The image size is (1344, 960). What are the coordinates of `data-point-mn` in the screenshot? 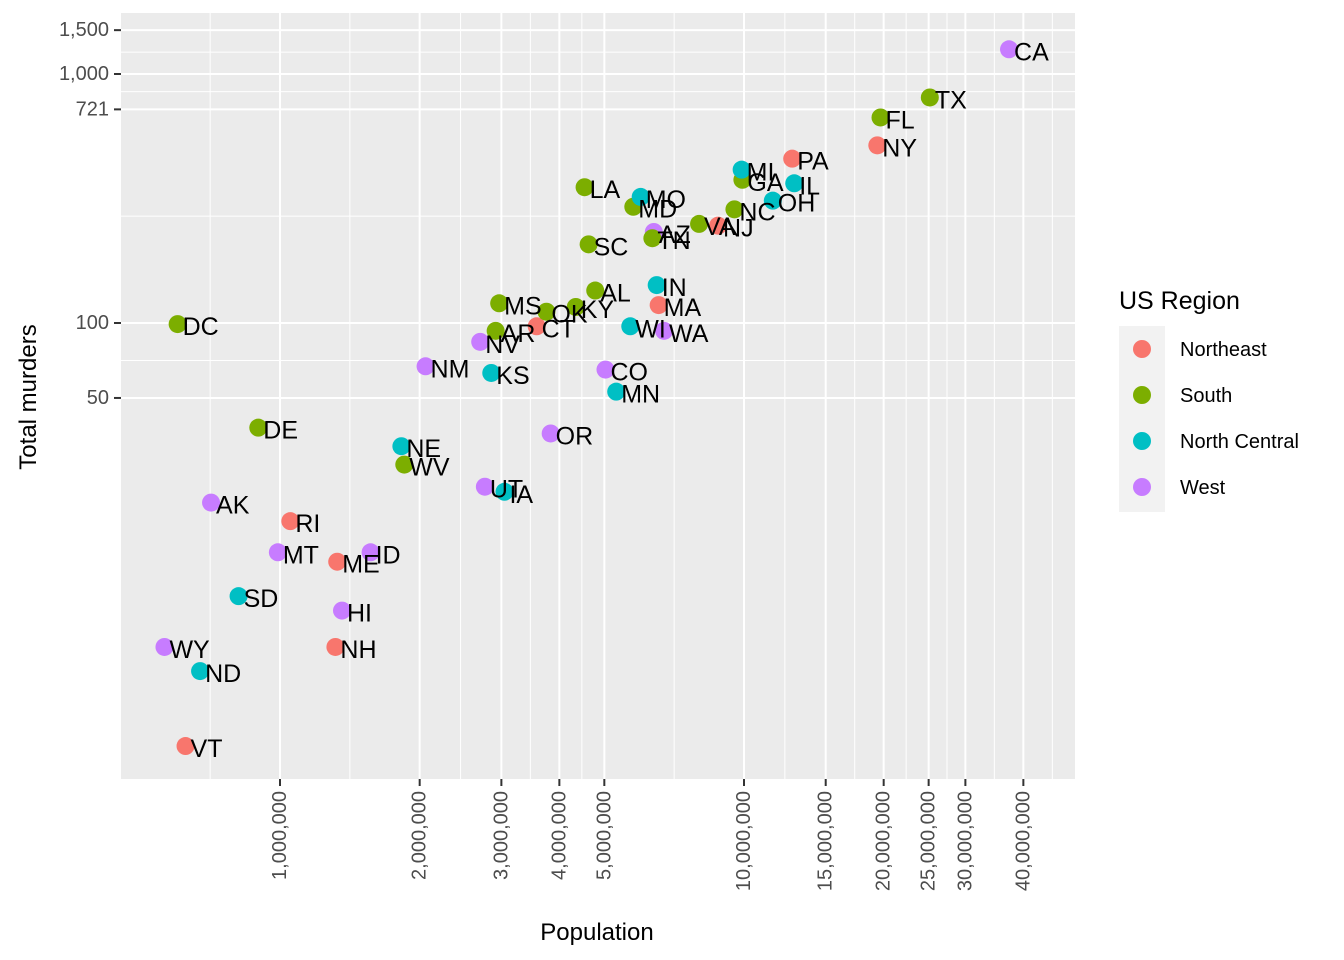 It's located at (616, 391).